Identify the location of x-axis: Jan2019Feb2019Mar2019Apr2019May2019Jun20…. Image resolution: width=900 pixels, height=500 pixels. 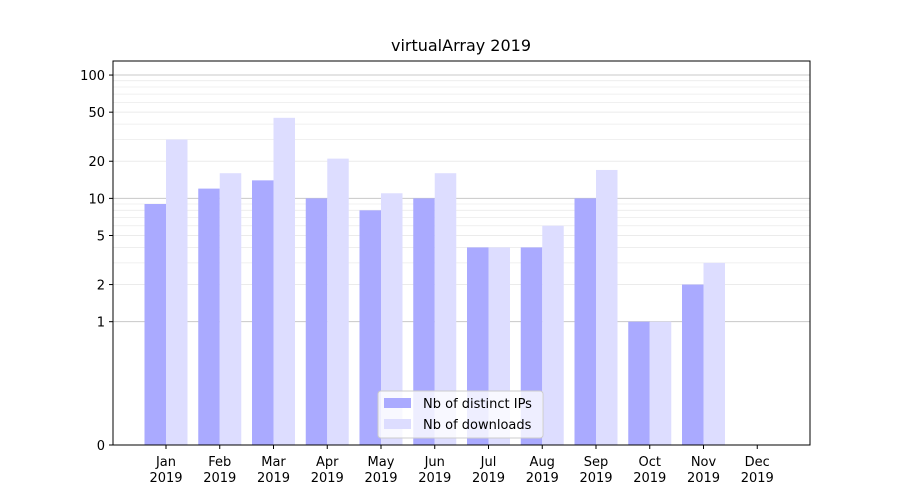
(461, 465).